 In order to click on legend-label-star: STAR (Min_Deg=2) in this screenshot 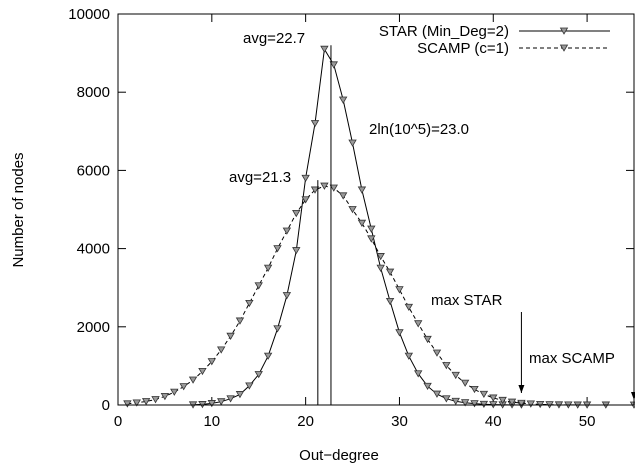, I will do `click(444, 31)`.